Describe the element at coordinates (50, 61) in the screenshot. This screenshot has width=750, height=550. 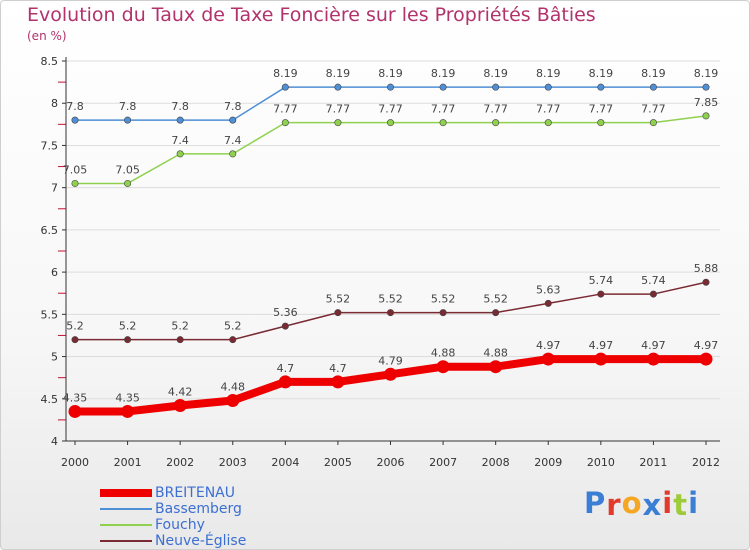
I see `y-tick-label: 8.5` at that location.